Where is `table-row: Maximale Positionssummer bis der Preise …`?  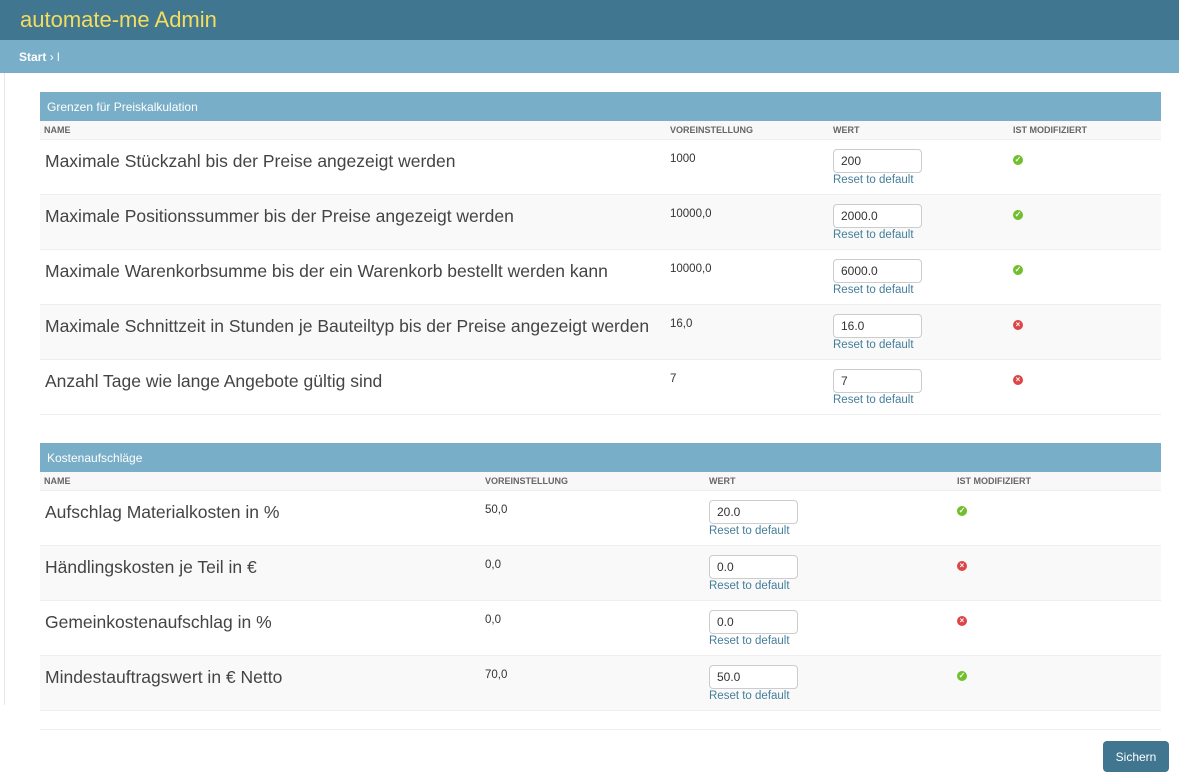
table-row: Maximale Positionssummer bis der Preise … is located at coordinates (600, 222).